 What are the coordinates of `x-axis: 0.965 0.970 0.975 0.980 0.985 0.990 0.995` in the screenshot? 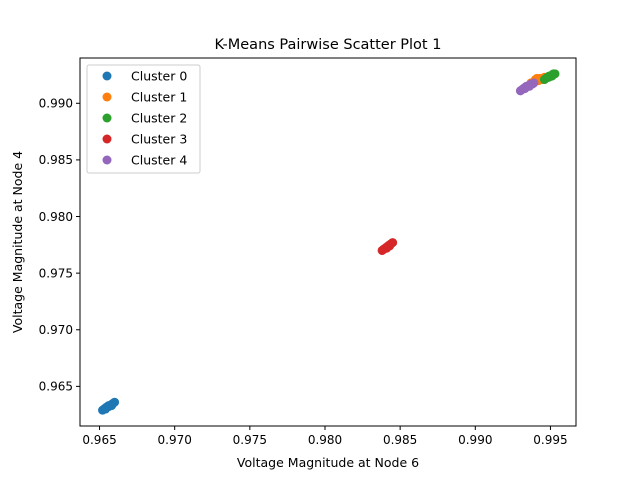 It's located at (325, 436).